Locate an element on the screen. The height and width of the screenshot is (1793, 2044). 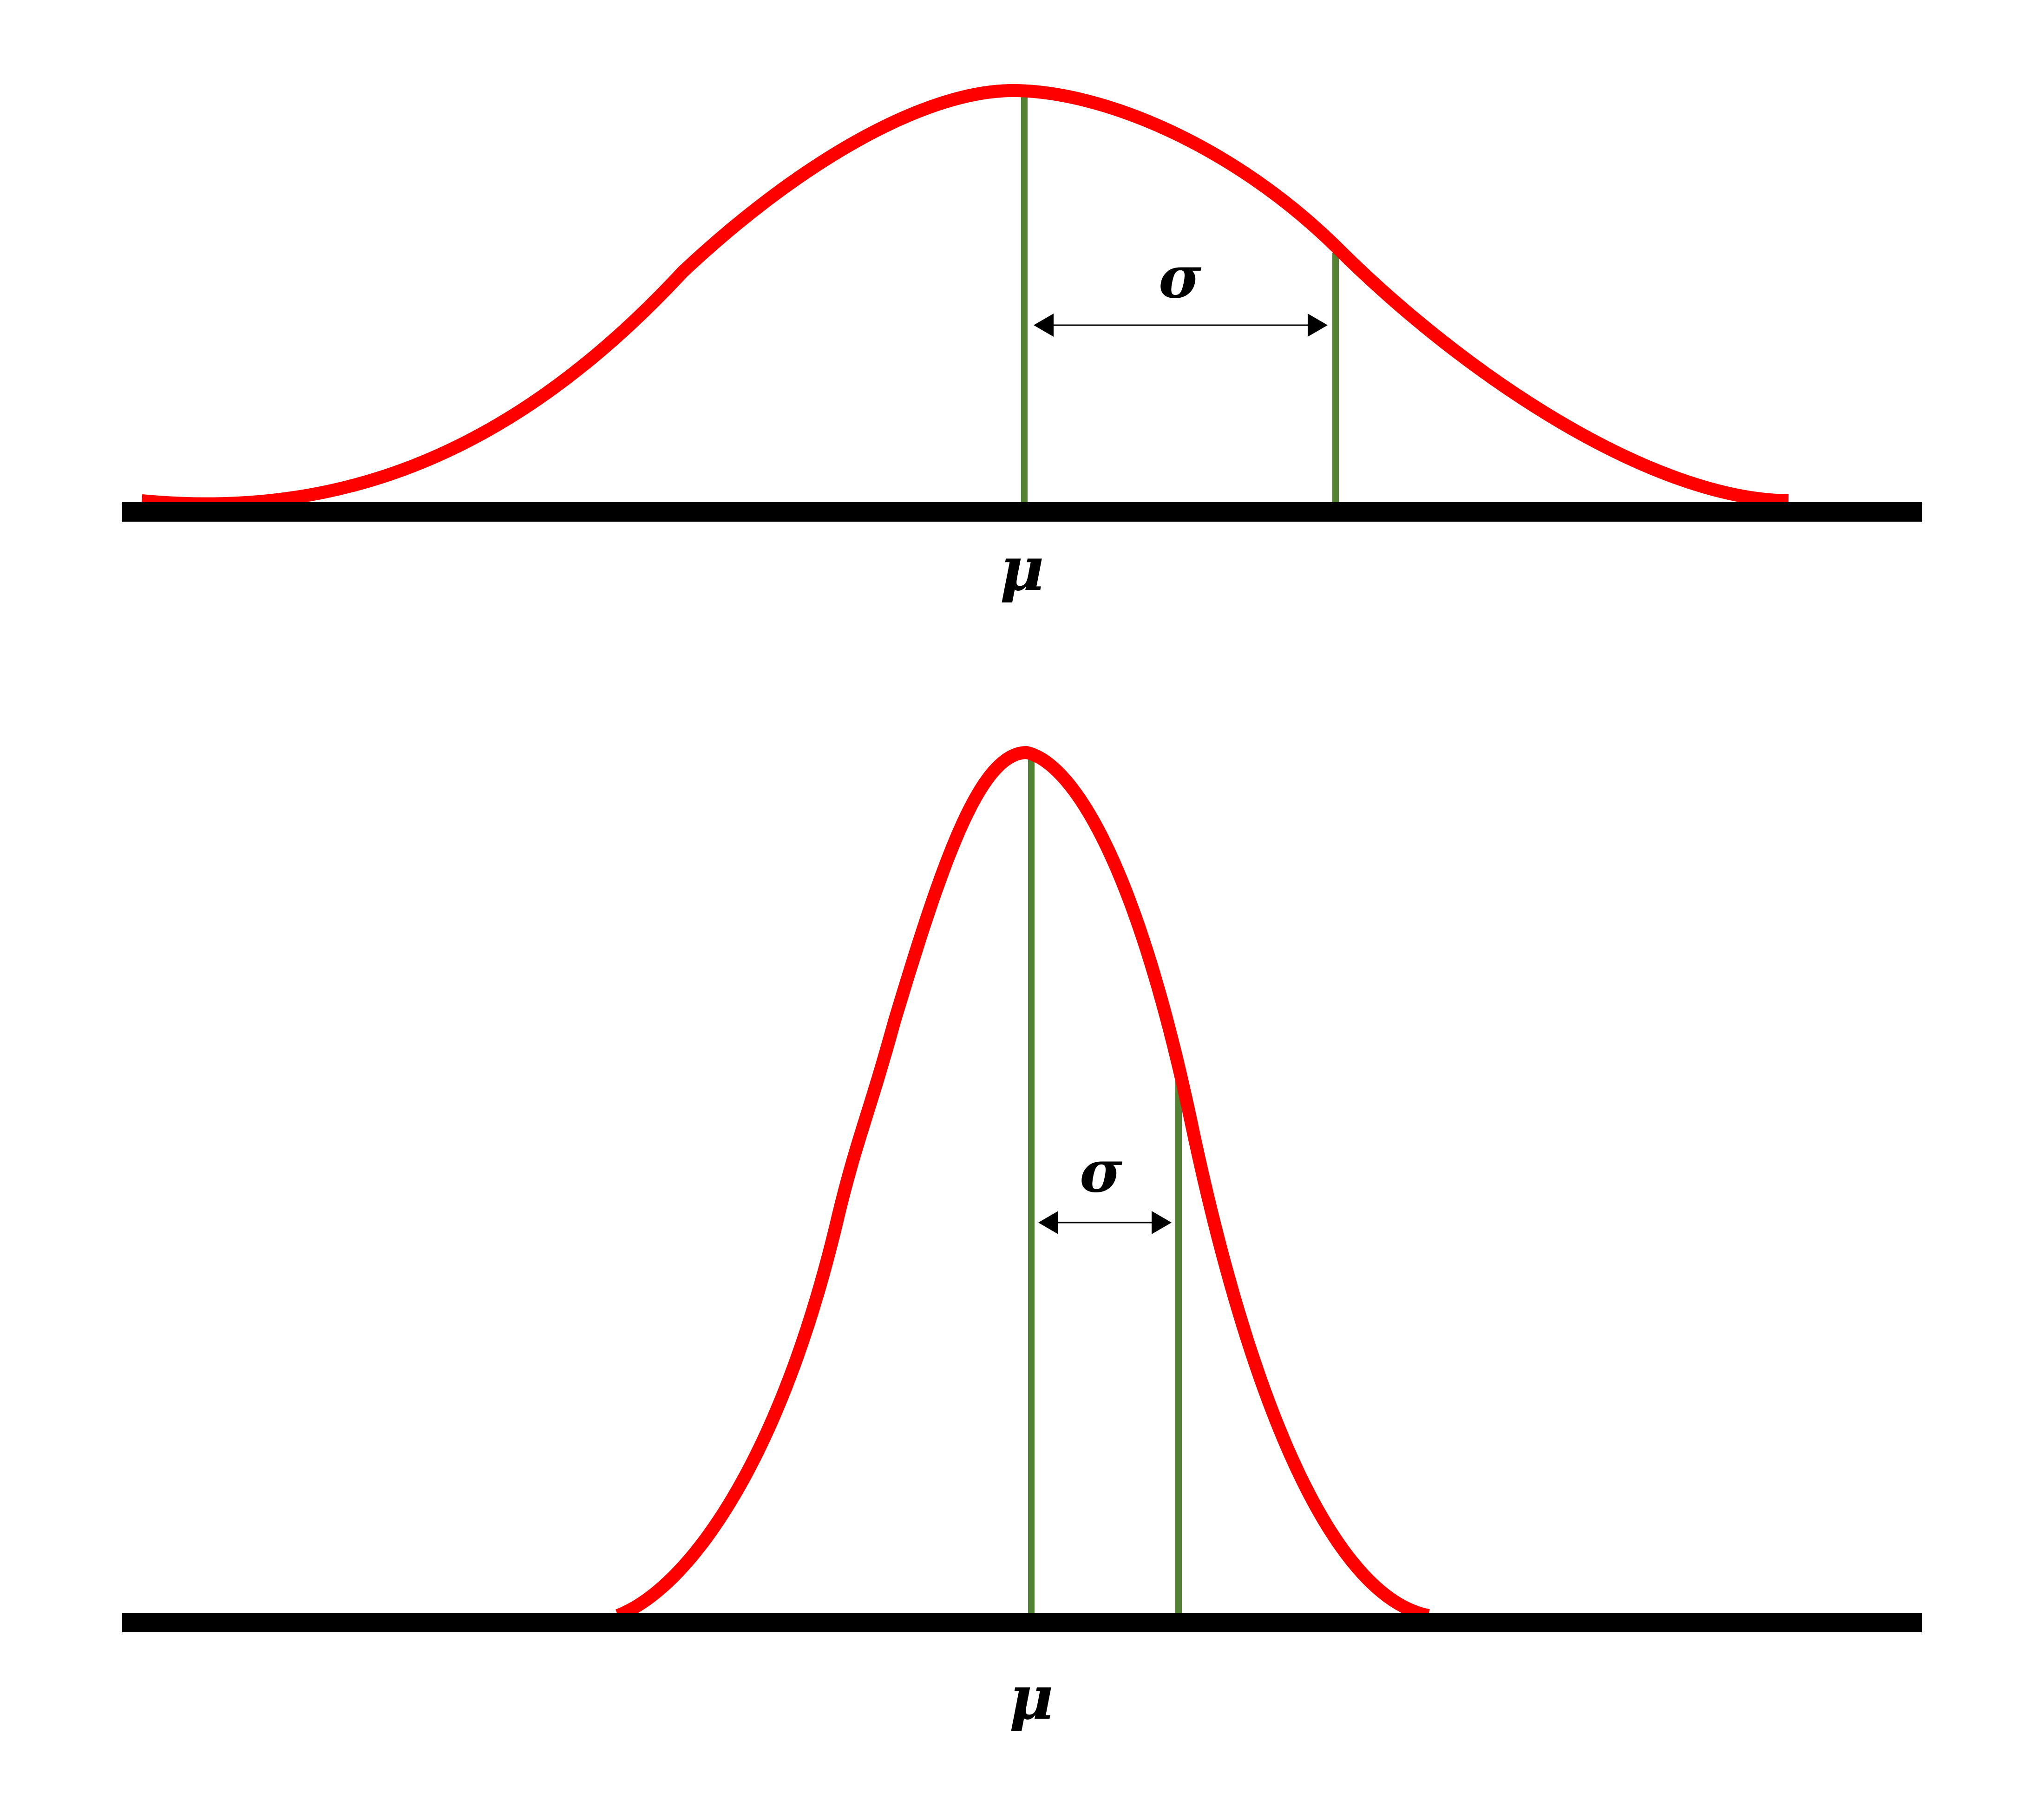
narrow-mean-label: μ is located at coordinates (1031, 1698).